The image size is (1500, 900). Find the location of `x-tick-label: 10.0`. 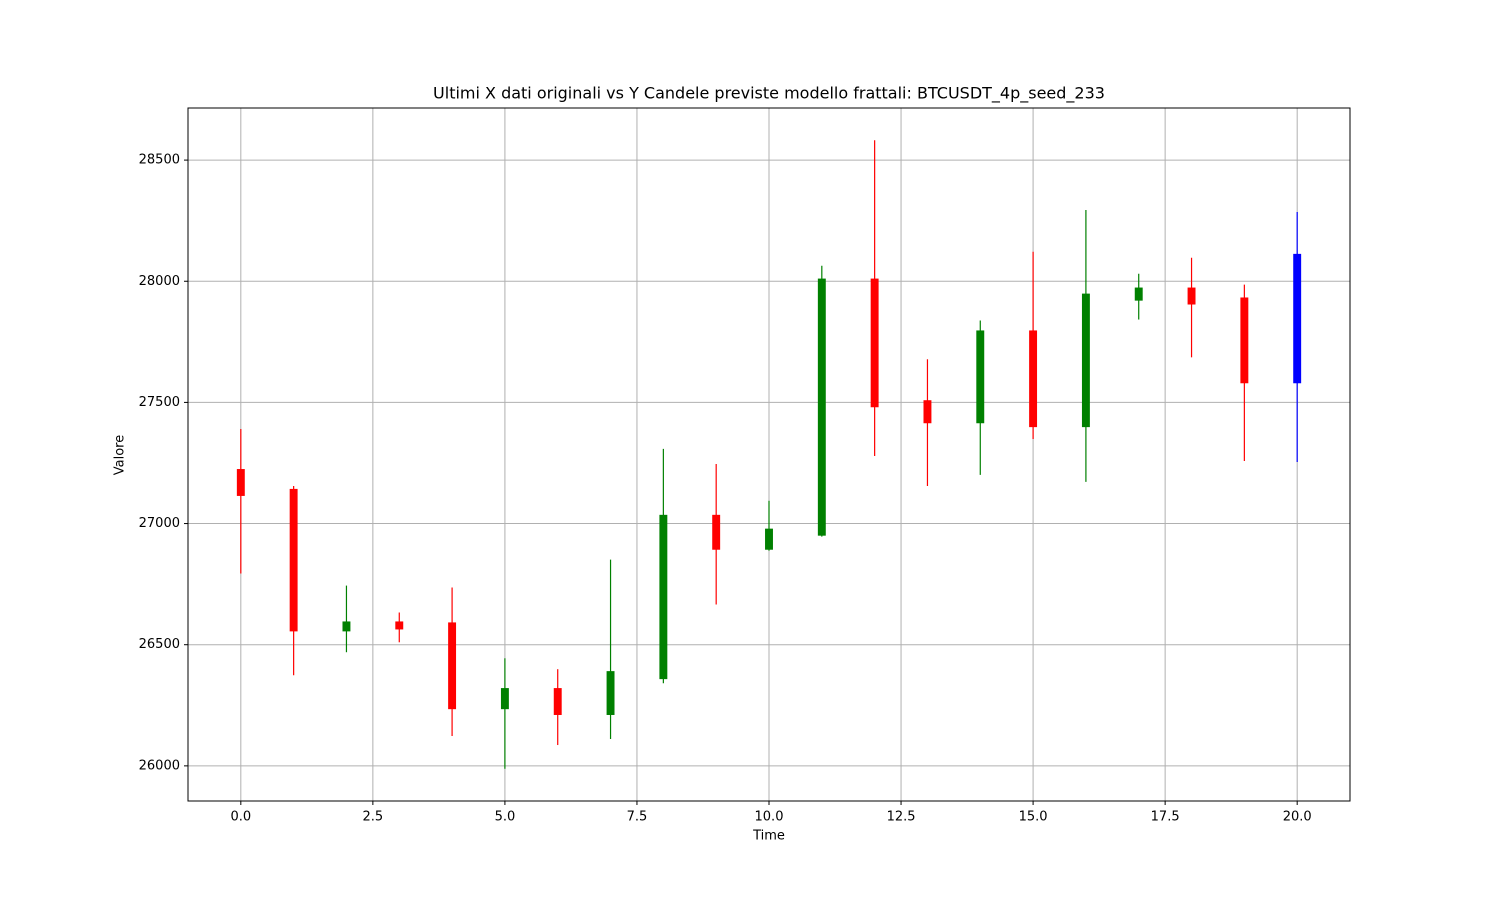

x-tick-label: 10.0 is located at coordinates (769, 817).